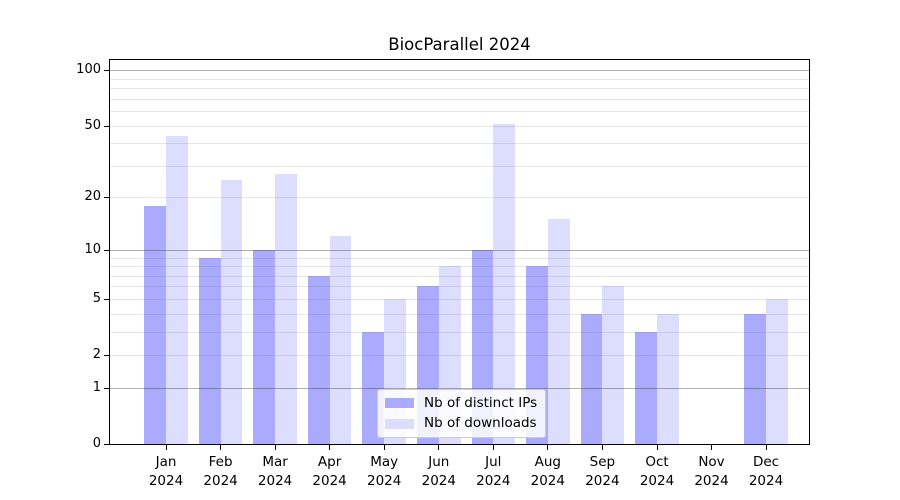 This screenshot has height=500, width=900. I want to click on legend-item-downloads: Nb of downloads, so click(461, 423).